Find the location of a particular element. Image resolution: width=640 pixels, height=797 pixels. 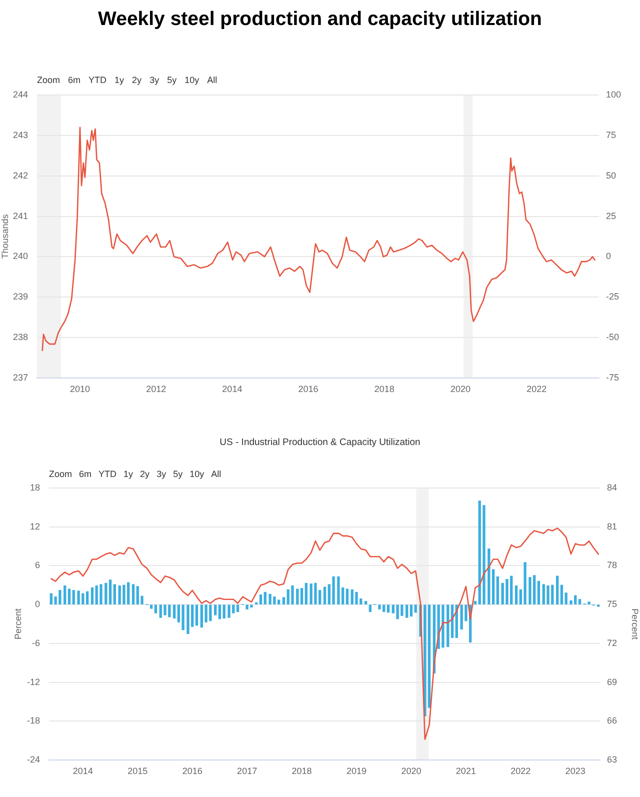

y2-tick-label: 81 is located at coordinates (612, 526).